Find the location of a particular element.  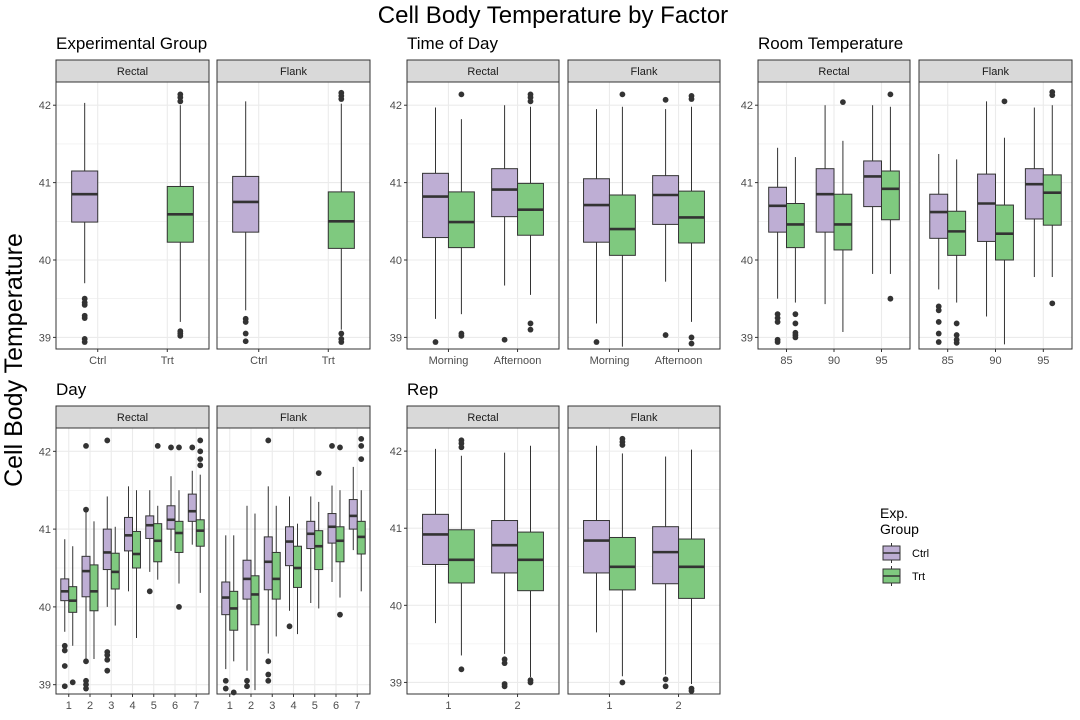

facet-label: Flank is located at coordinates (644, 72).